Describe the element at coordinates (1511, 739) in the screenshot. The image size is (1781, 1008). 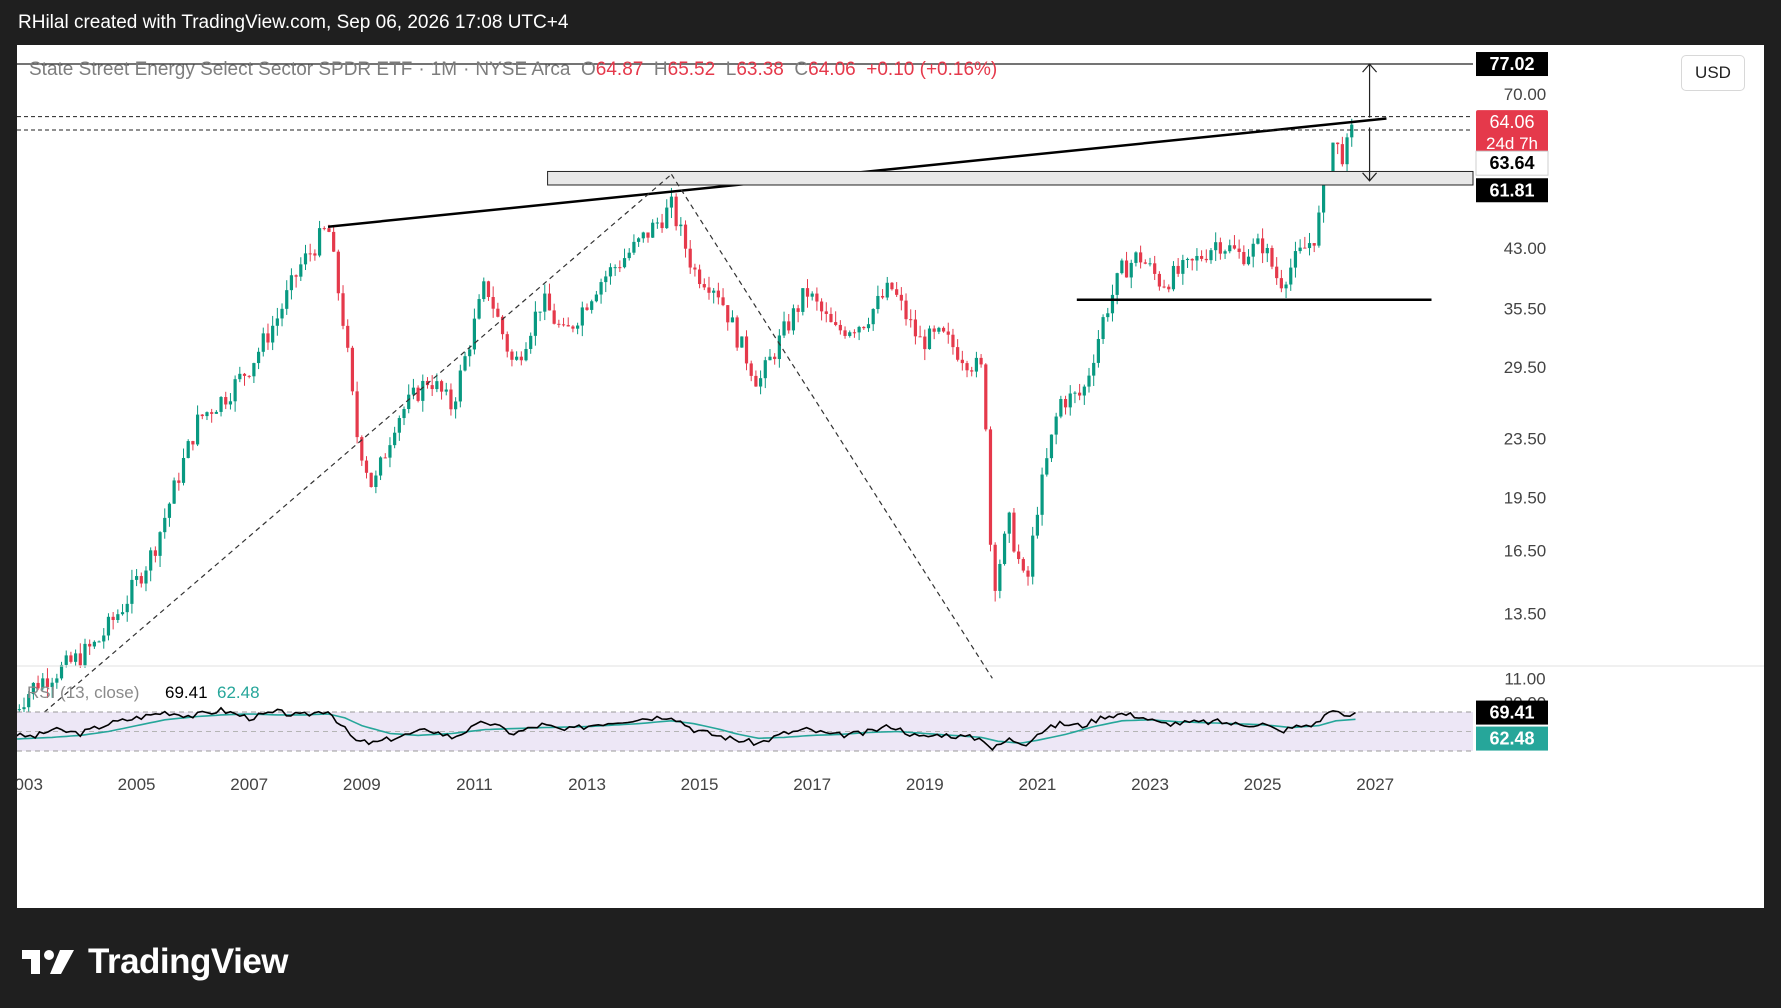
I see `rsi-ma-tag-label: 62.48` at that location.